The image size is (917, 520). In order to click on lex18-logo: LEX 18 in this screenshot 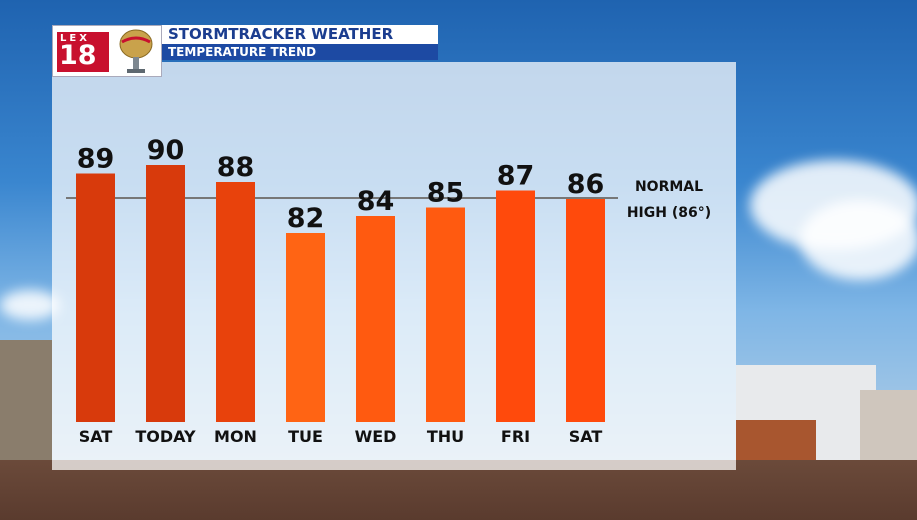, I will do `click(83, 52)`.